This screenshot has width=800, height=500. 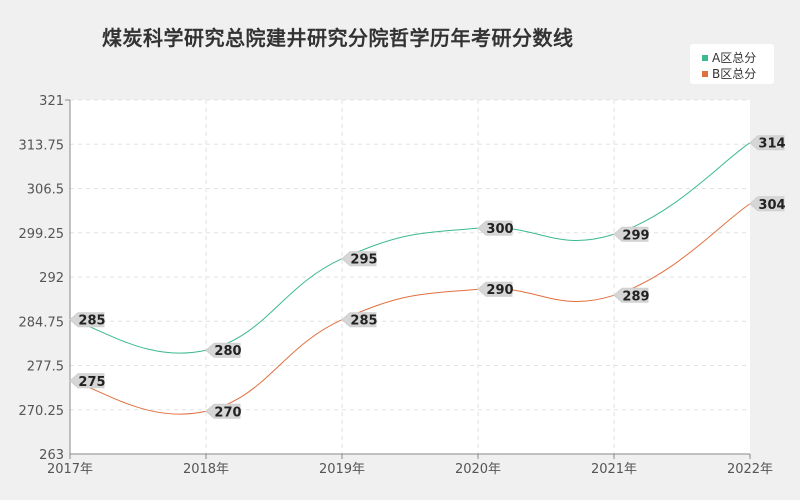 I want to click on y-tick-label: 321, so click(x=51, y=101).